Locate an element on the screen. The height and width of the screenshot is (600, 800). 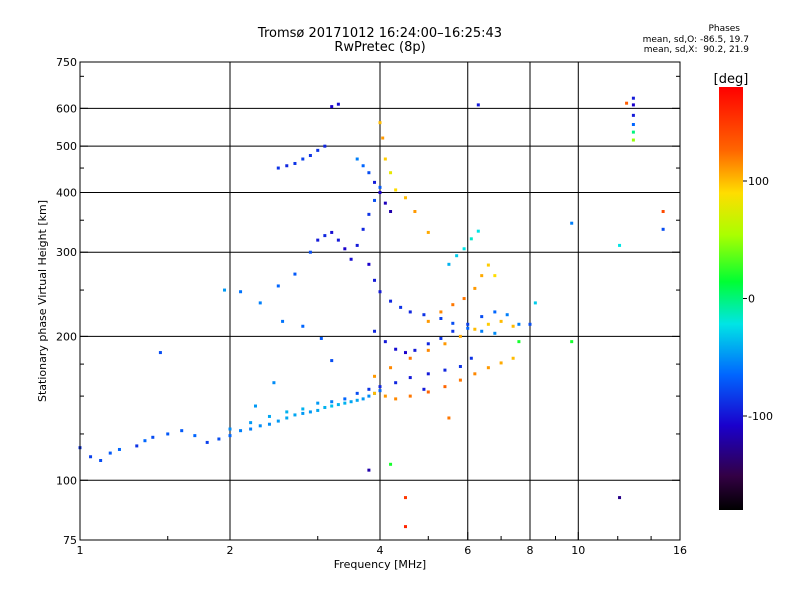
x-axis-title: Frequency [MHz] is located at coordinates (380, 564).